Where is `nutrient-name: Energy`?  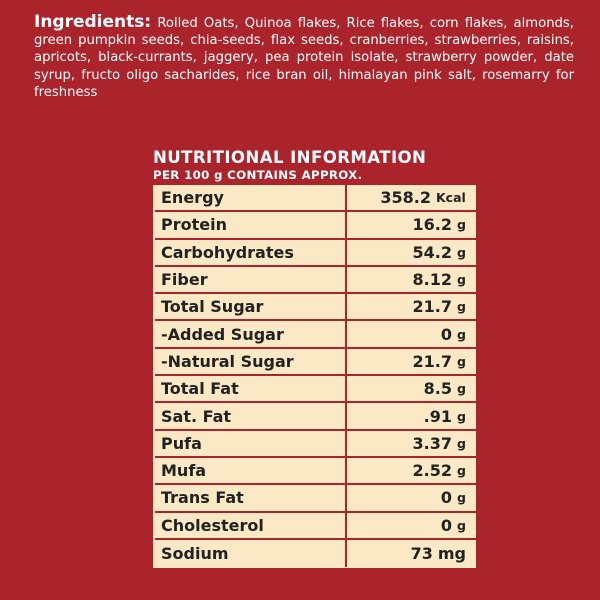 nutrient-name: Energy is located at coordinates (251, 198).